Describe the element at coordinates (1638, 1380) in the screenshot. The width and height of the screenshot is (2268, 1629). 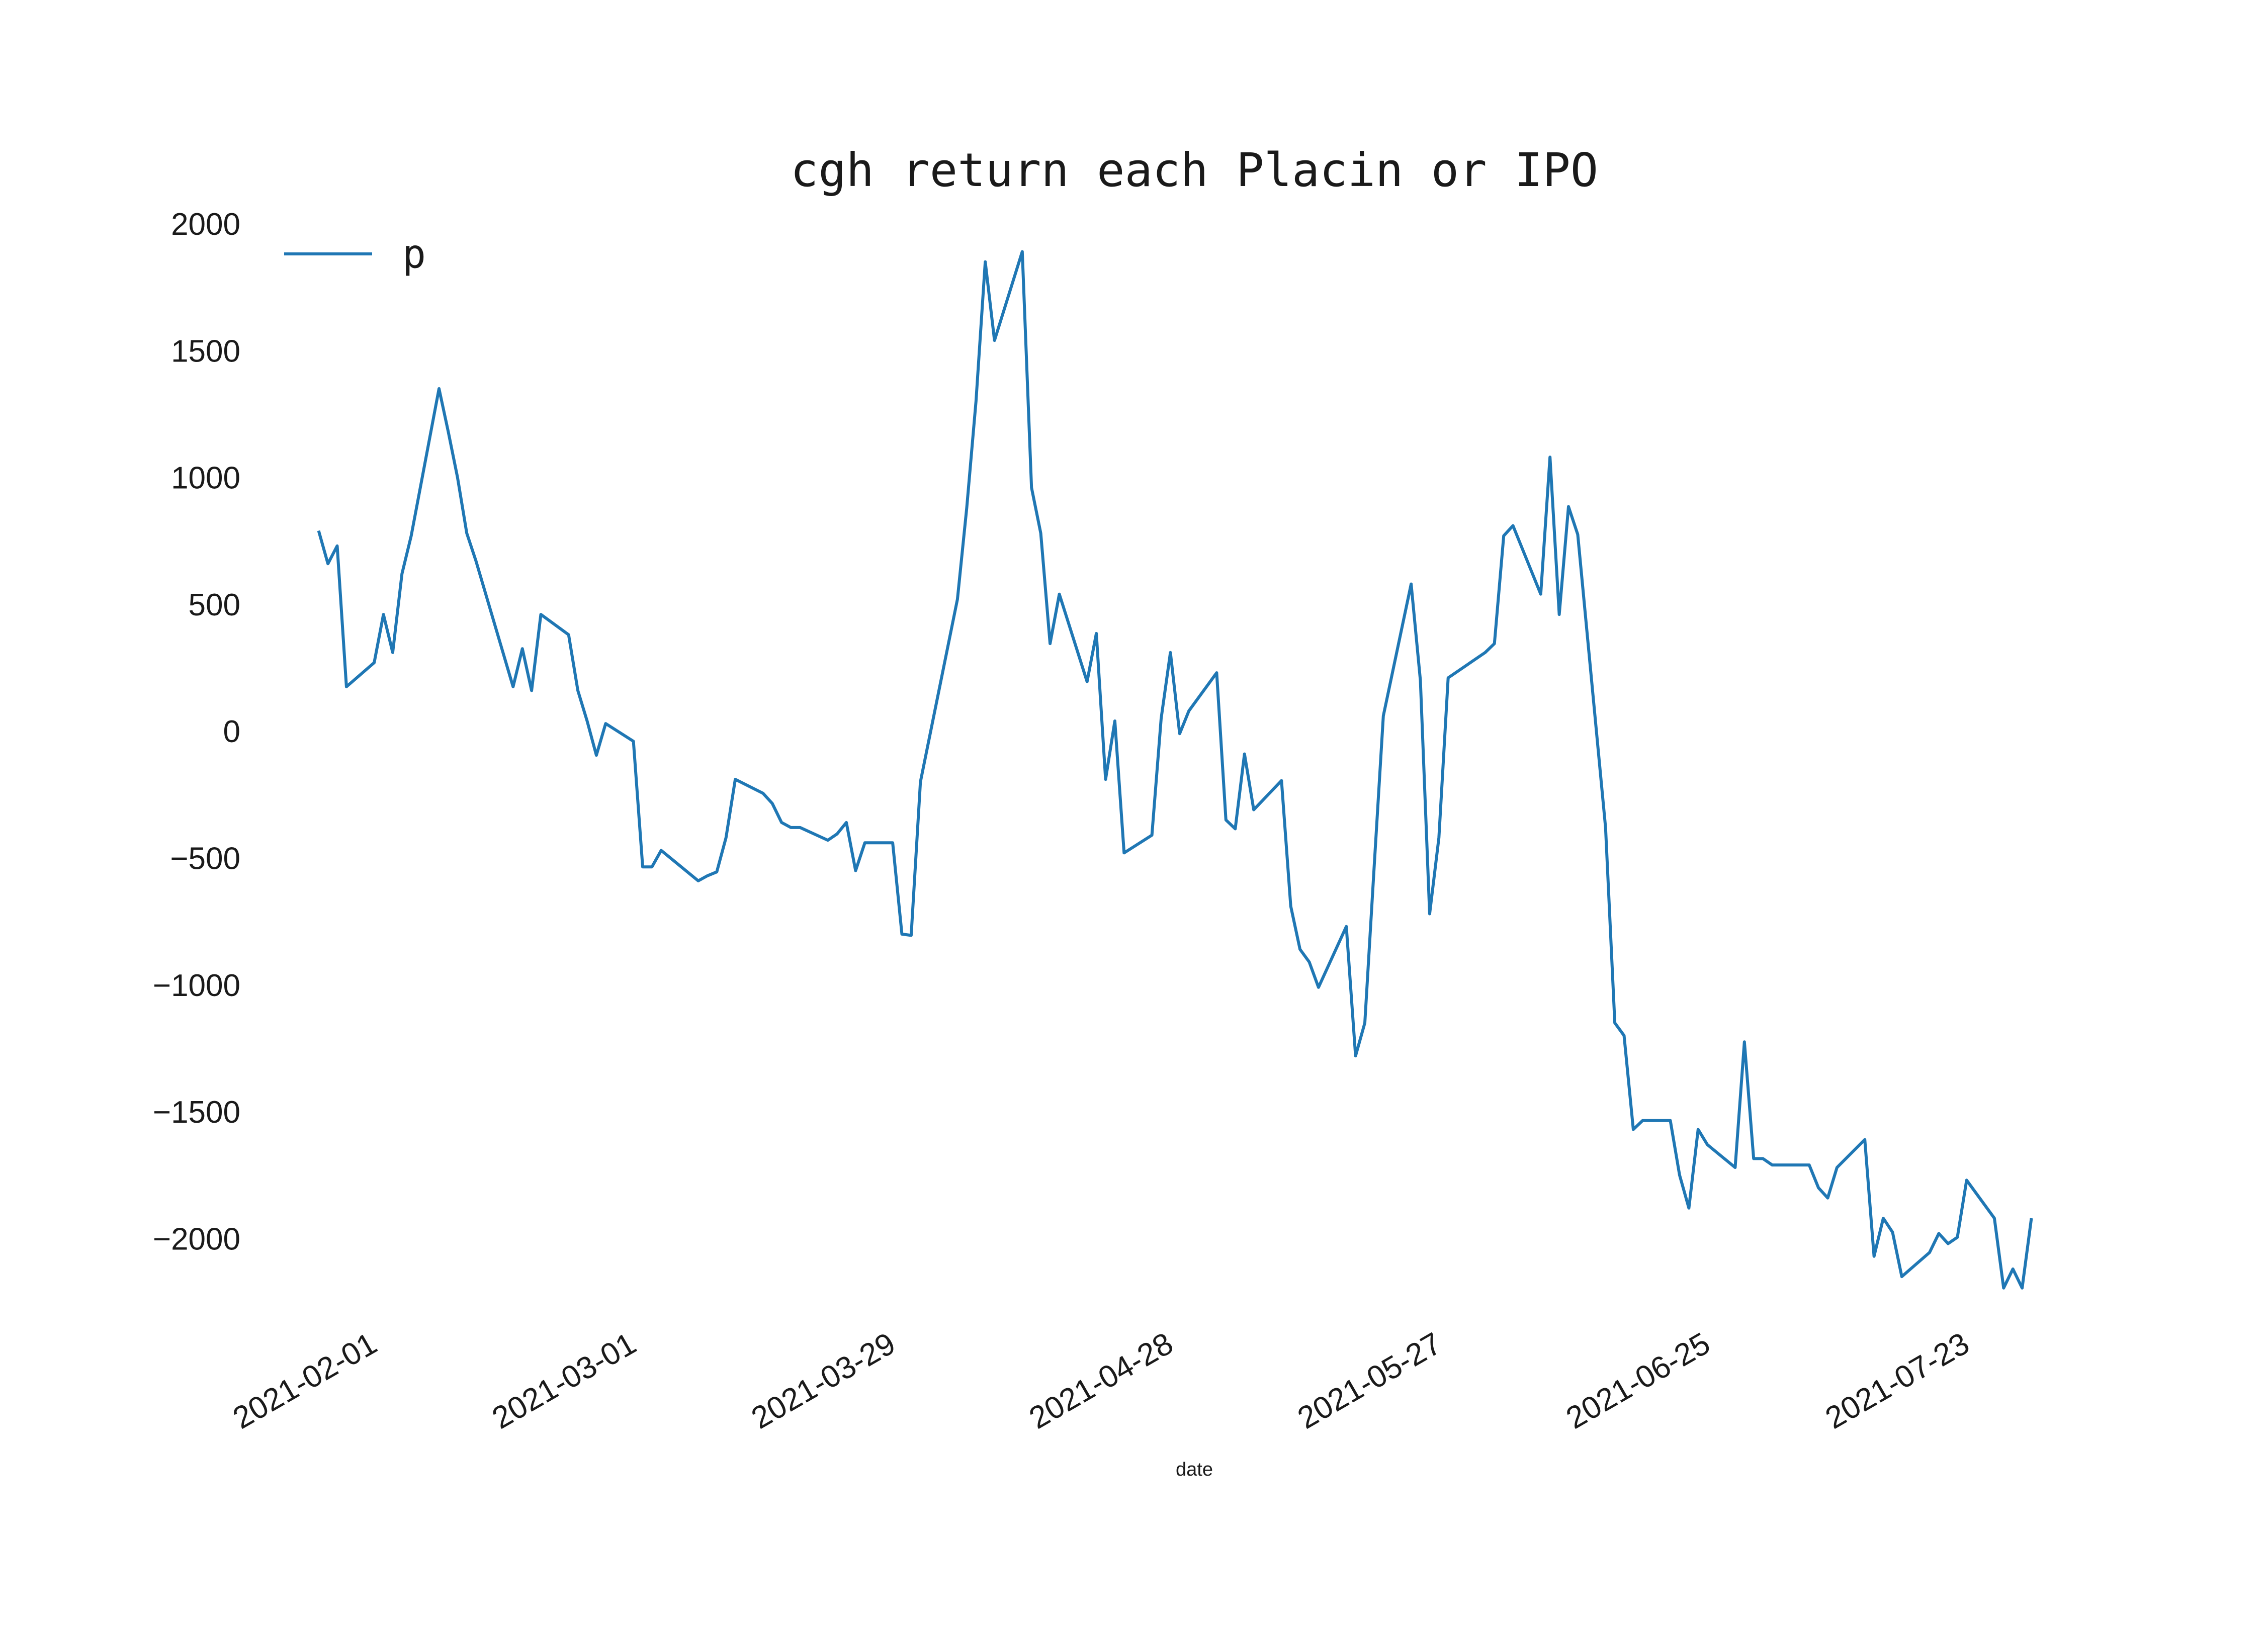
I see `x-tick-label: 2021-06-25` at that location.